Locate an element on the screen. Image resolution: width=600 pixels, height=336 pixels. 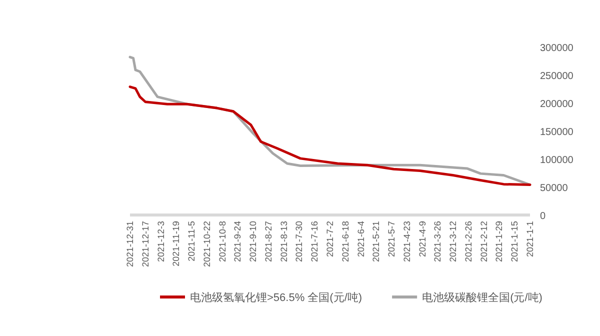
x-tick-label: 2021-1-1 is located at coordinates (530, 239).